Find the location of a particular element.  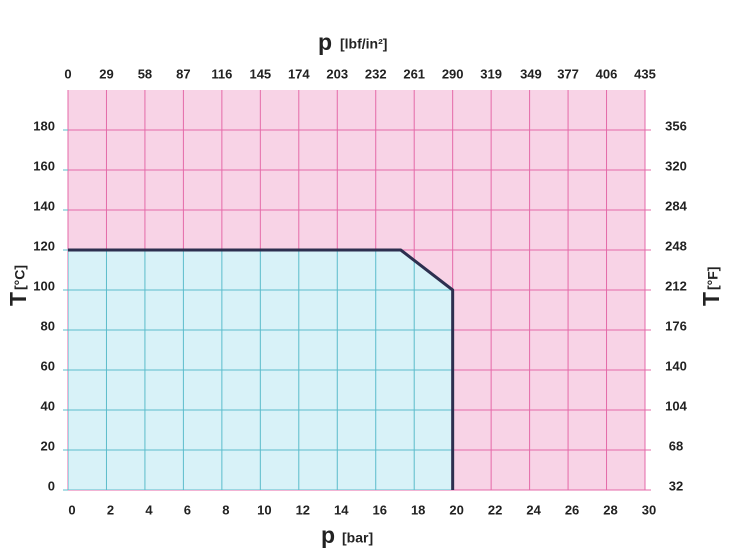

y-tick-label: 140 is located at coordinates (44, 205).